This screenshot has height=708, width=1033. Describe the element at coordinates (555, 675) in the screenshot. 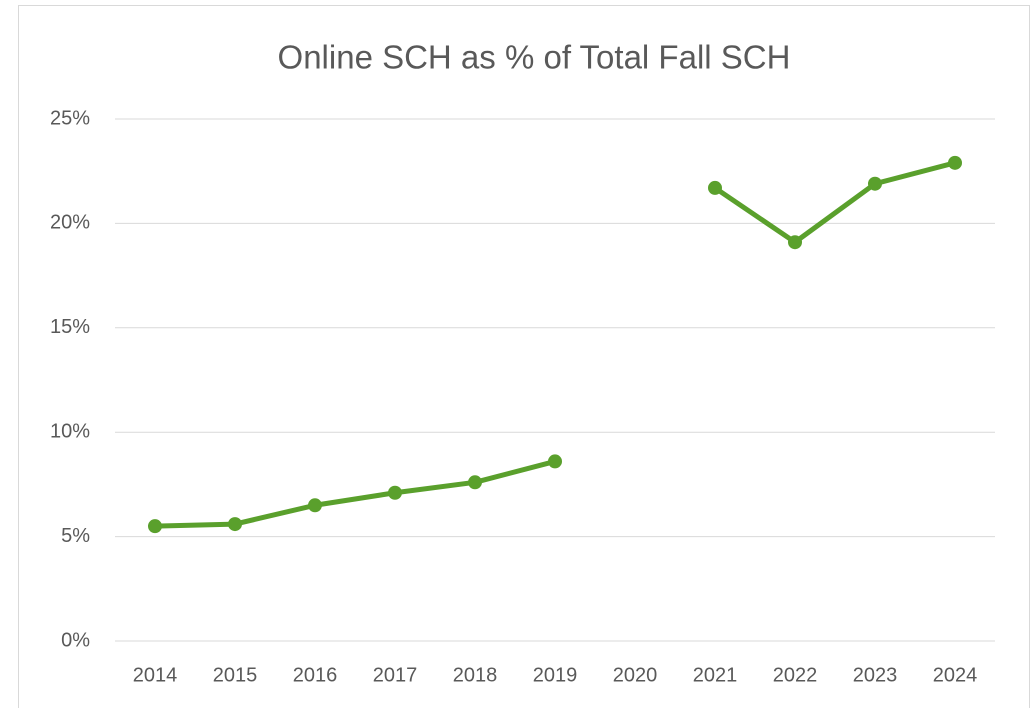

I see `x-tick-label: 2019` at that location.